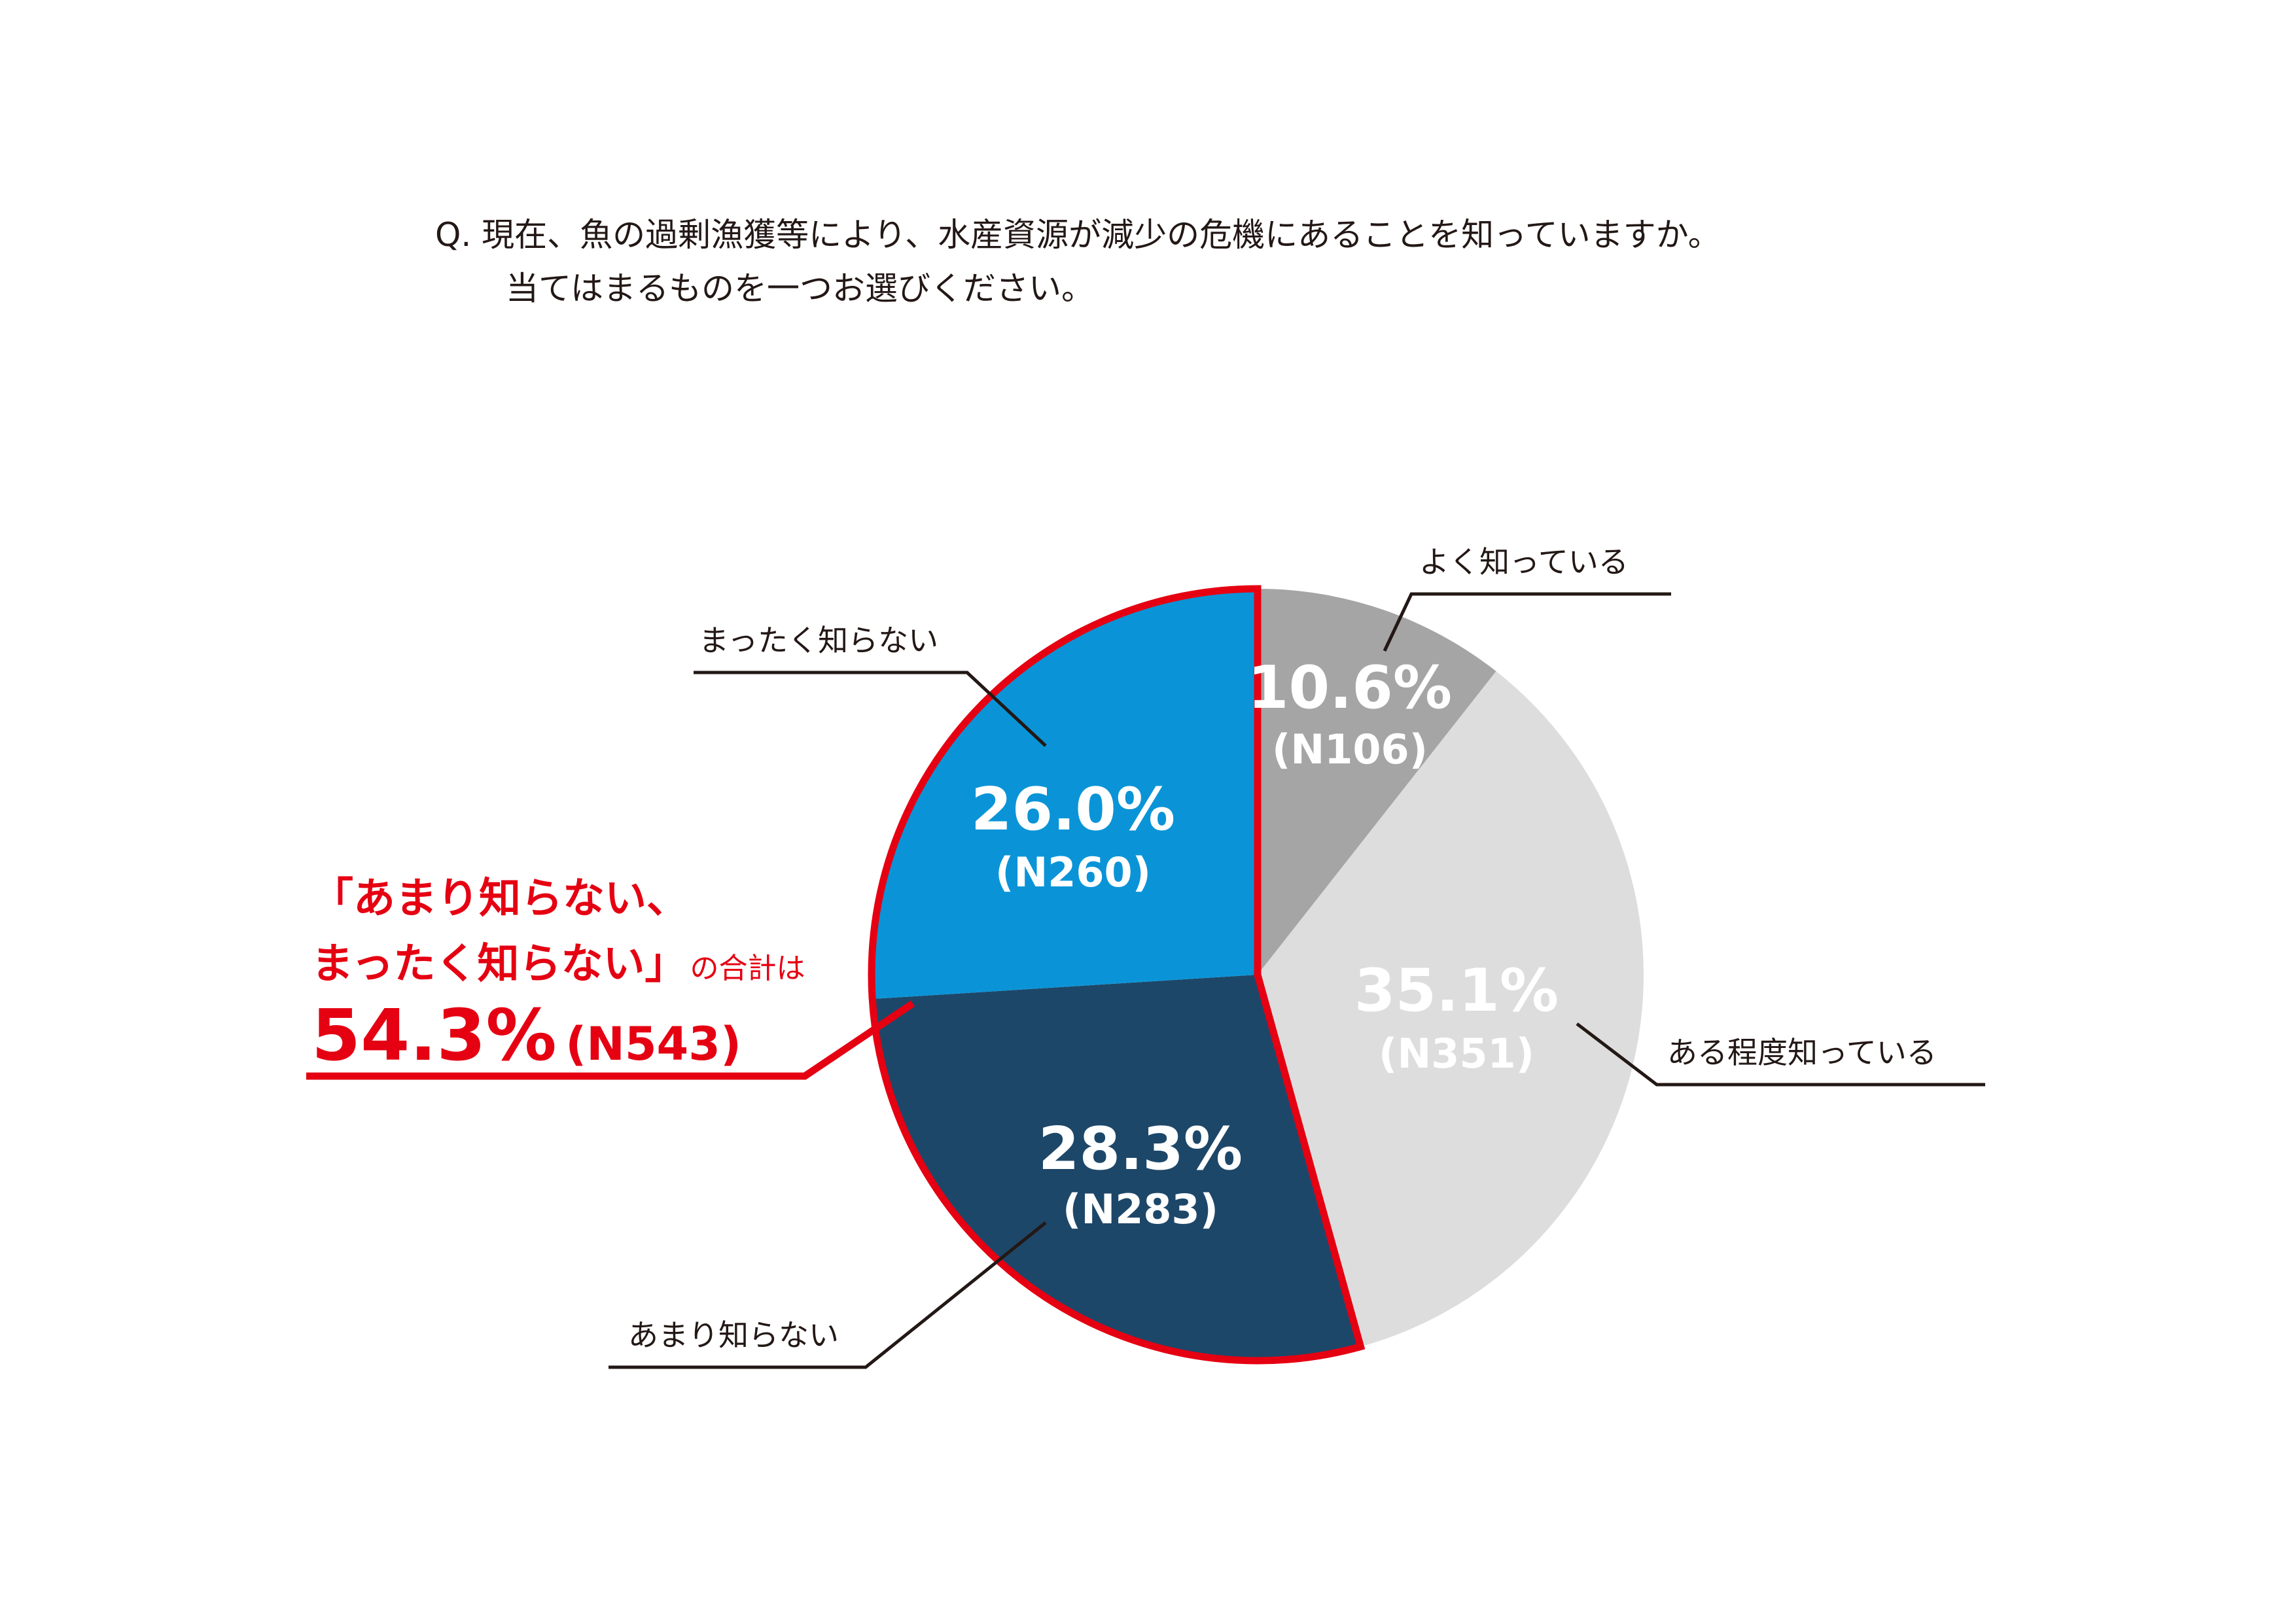 Image resolution: width=2296 pixels, height=1623 pixels. Describe the element at coordinates (1140, 1149) in the screenshot. I see `pct-label-amari: 28.3%` at that location.